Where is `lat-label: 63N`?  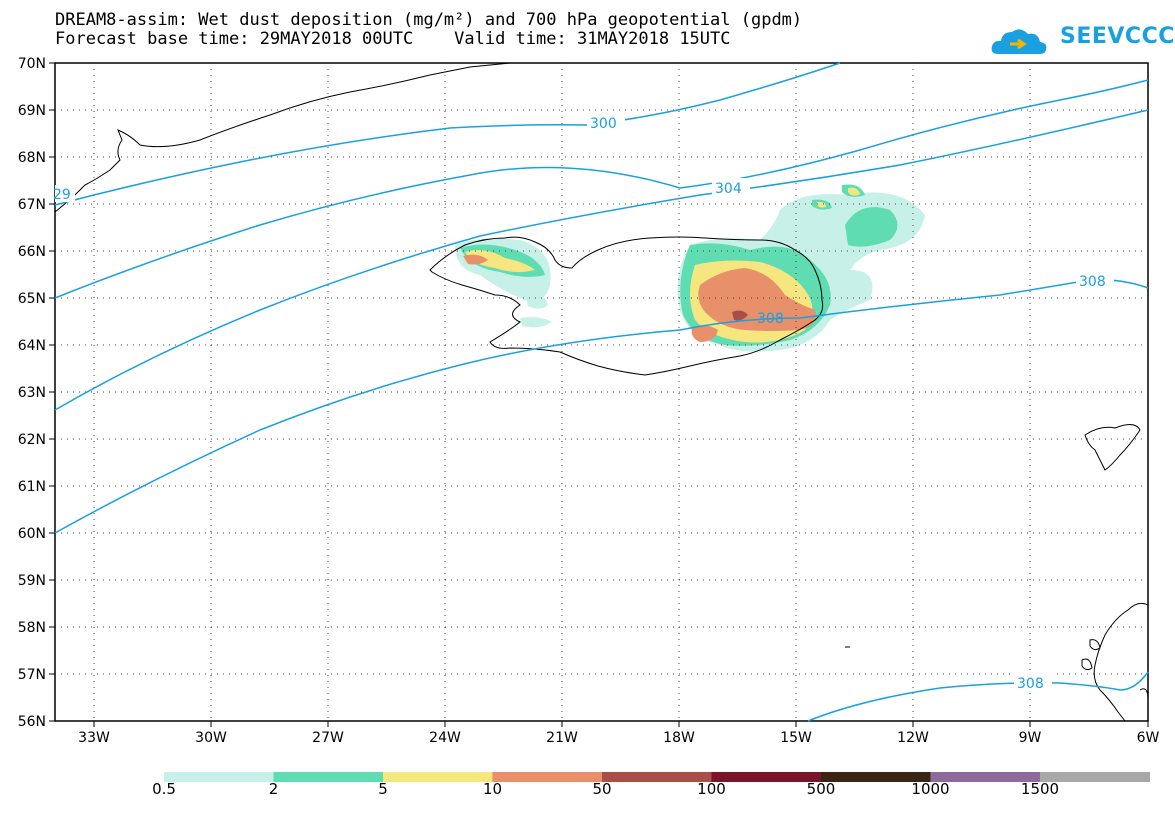
lat-label: 63N is located at coordinates (32, 393).